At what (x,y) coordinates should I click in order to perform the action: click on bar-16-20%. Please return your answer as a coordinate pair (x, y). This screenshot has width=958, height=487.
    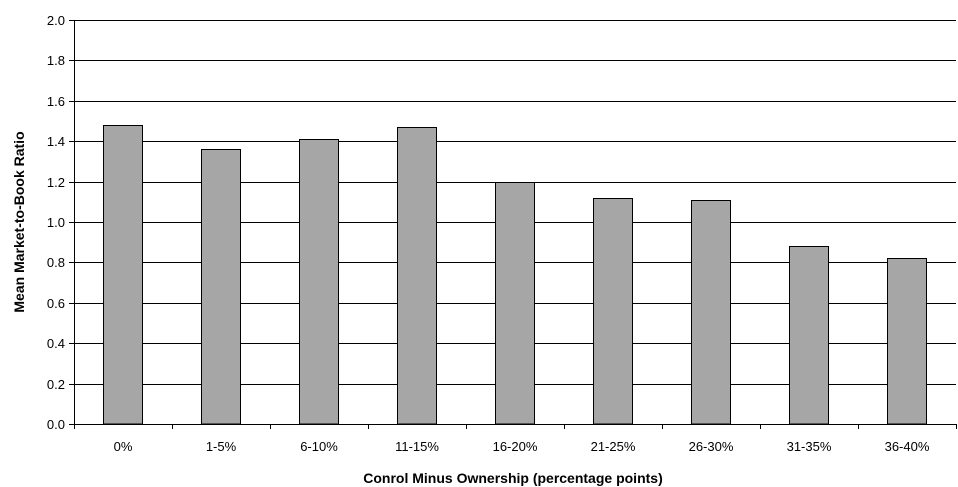
    Looking at the image, I should click on (515, 303).